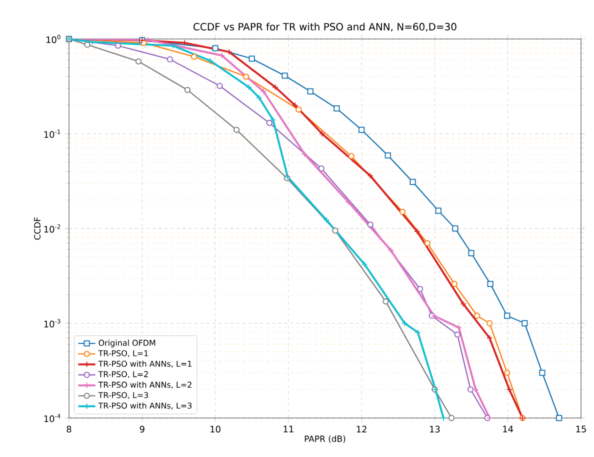  Describe the element at coordinates (361, 429) in the screenshot. I see `x-tick-label: 12` at that location.